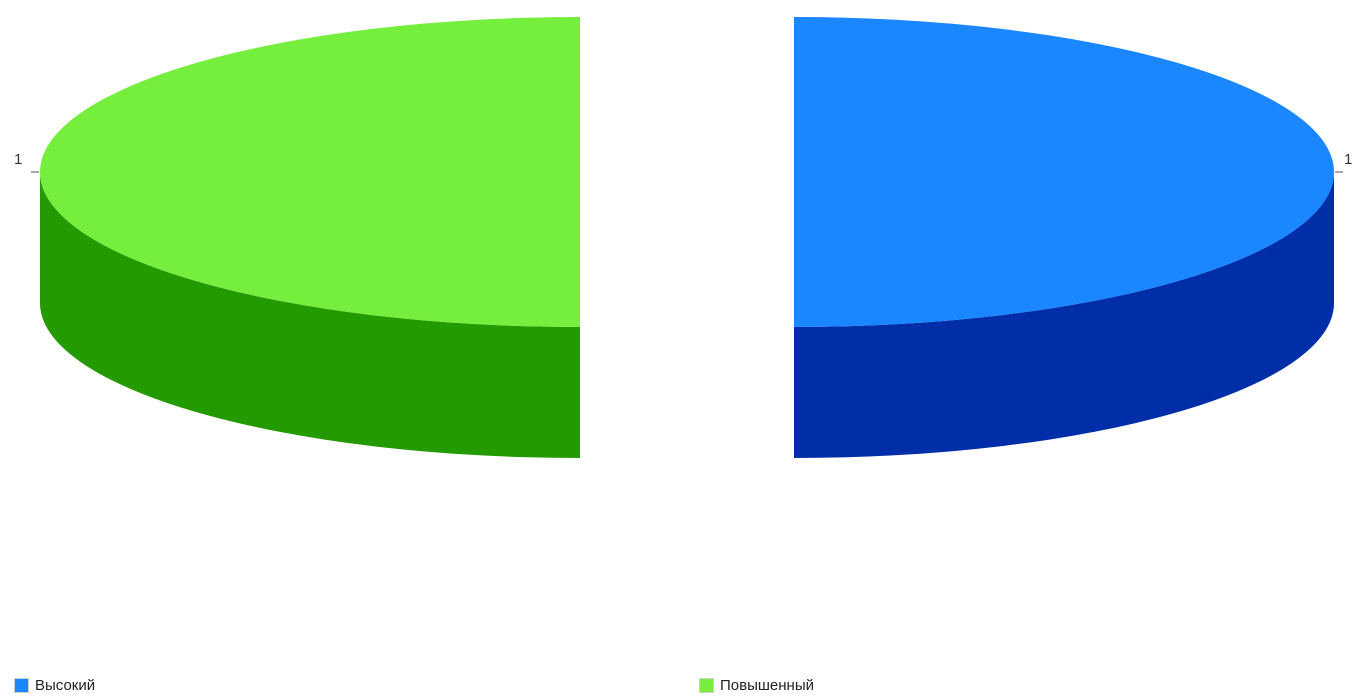  What do you see at coordinates (1348, 159) in the screenshot?
I see `data-label-text-vysokiy: 1` at bounding box center [1348, 159].